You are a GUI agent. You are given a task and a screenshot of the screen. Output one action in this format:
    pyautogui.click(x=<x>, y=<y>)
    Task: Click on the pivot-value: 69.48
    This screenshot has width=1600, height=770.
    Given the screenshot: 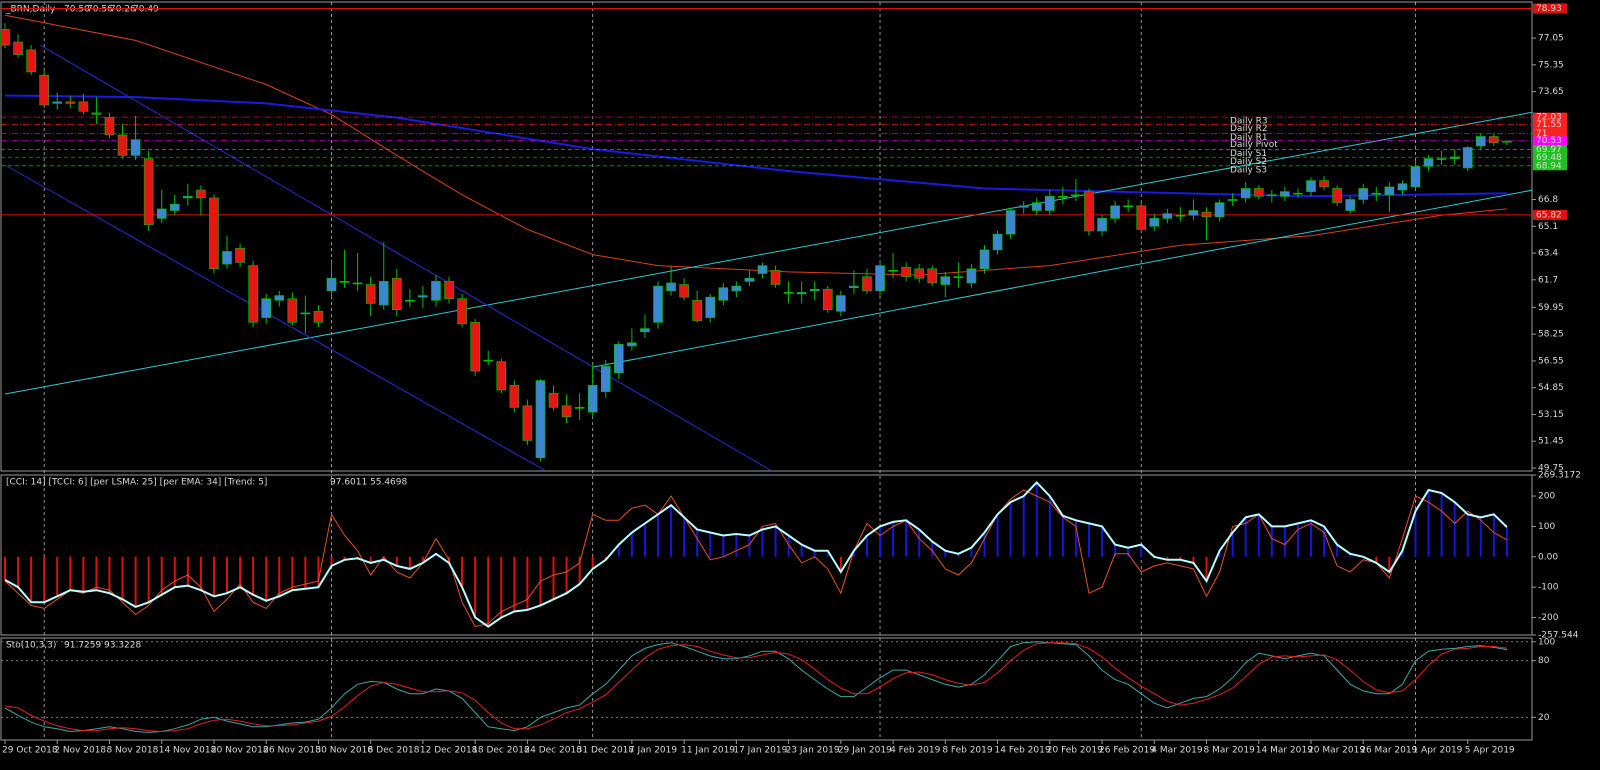 What is the action you would take?
    pyautogui.click(x=1549, y=158)
    